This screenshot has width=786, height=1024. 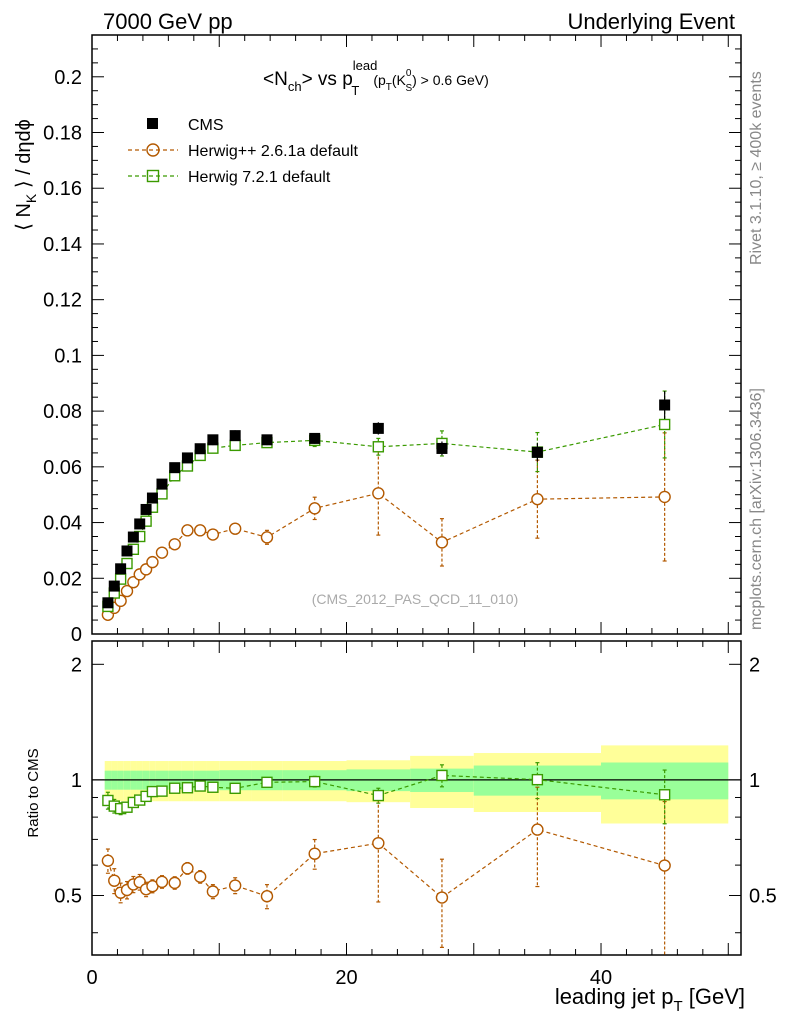 What do you see at coordinates (62, 189) in the screenshot?
I see `main-y-tick-label: 0.16` at bounding box center [62, 189].